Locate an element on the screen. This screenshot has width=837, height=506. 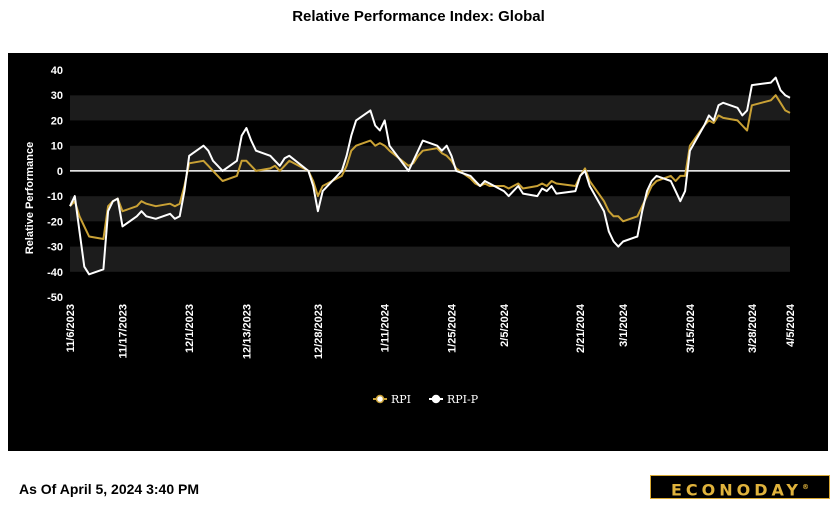
x-tick-label: 12/13/2023 is located at coordinates (247, 331).